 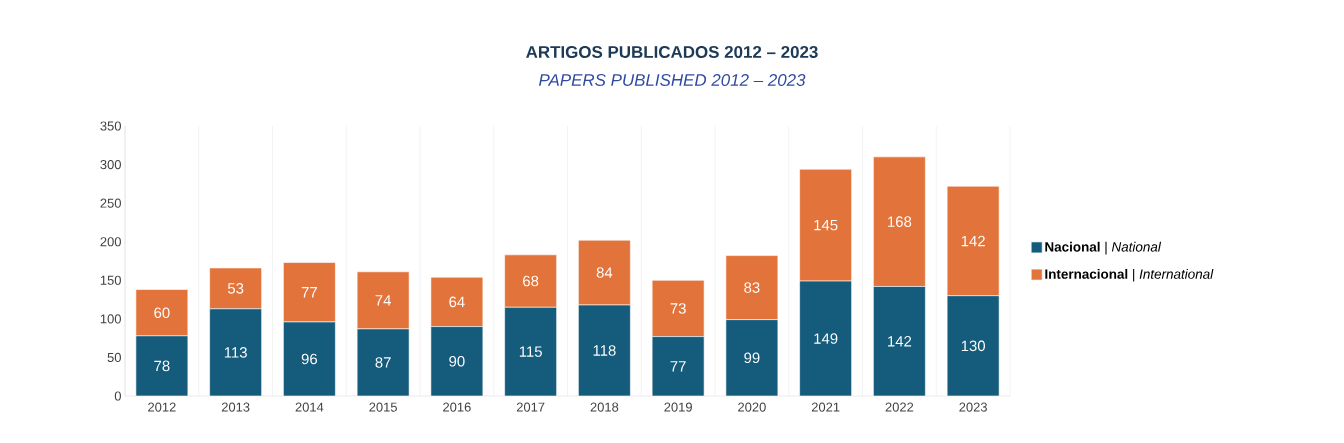 I want to click on x-tick-label: 2014, so click(x=309, y=407).